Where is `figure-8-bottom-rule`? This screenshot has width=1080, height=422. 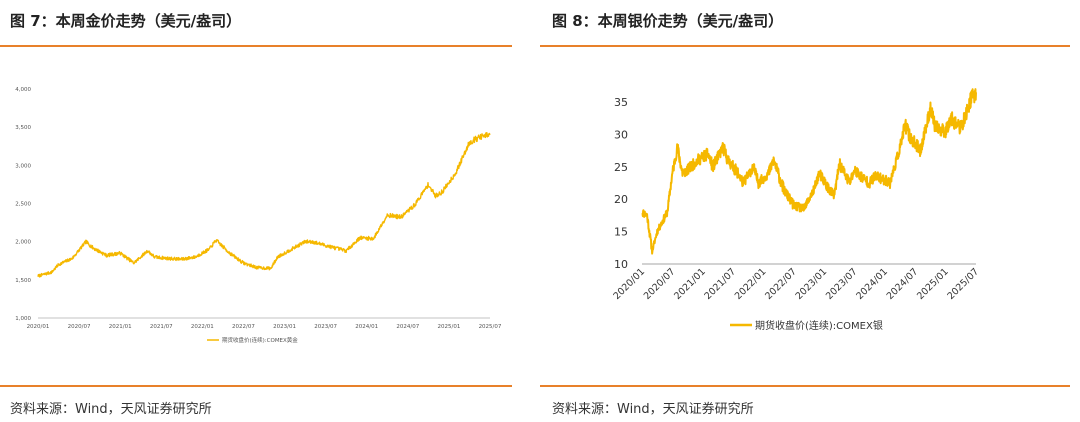
figure-8-bottom-rule is located at coordinates (805, 386).